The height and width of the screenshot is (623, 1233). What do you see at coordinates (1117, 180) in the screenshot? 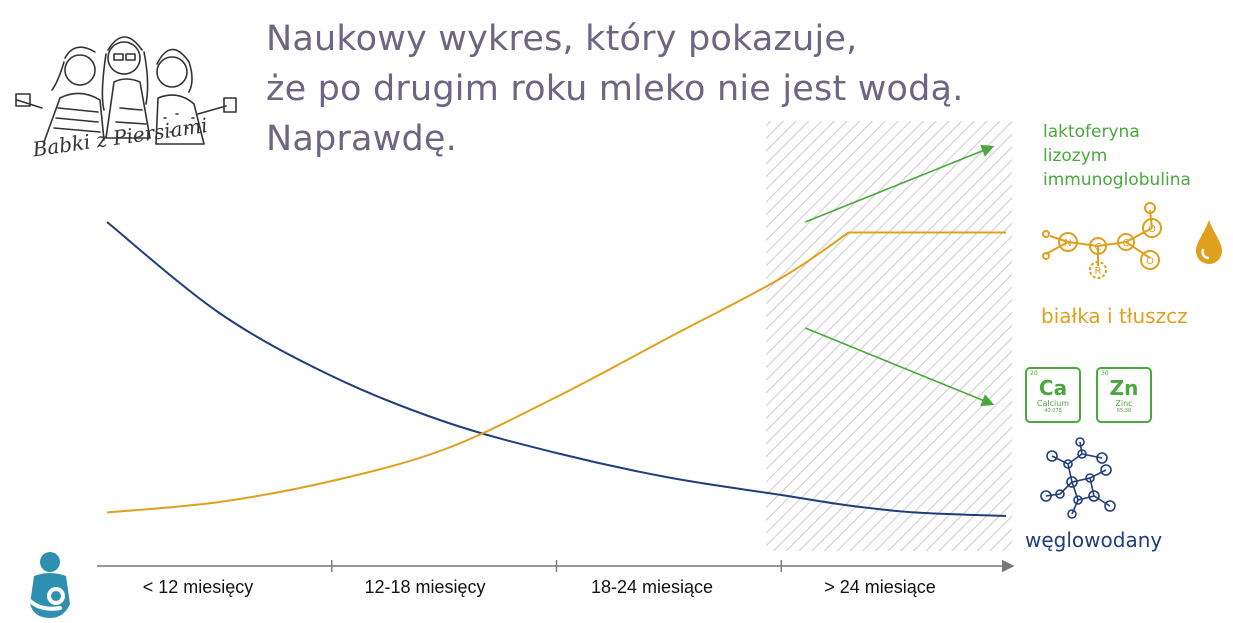
I see `factor-immunoglobulin: immunoglobulina` at bounding box center [1117, 180].